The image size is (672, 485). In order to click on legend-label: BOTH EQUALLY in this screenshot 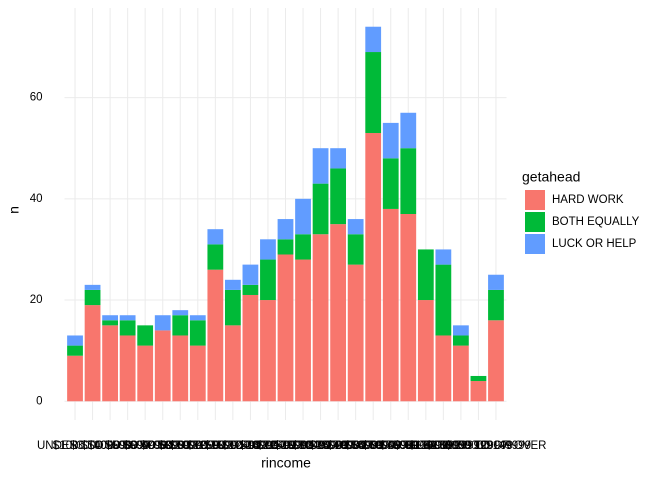, I will do `click(596, 222)`.